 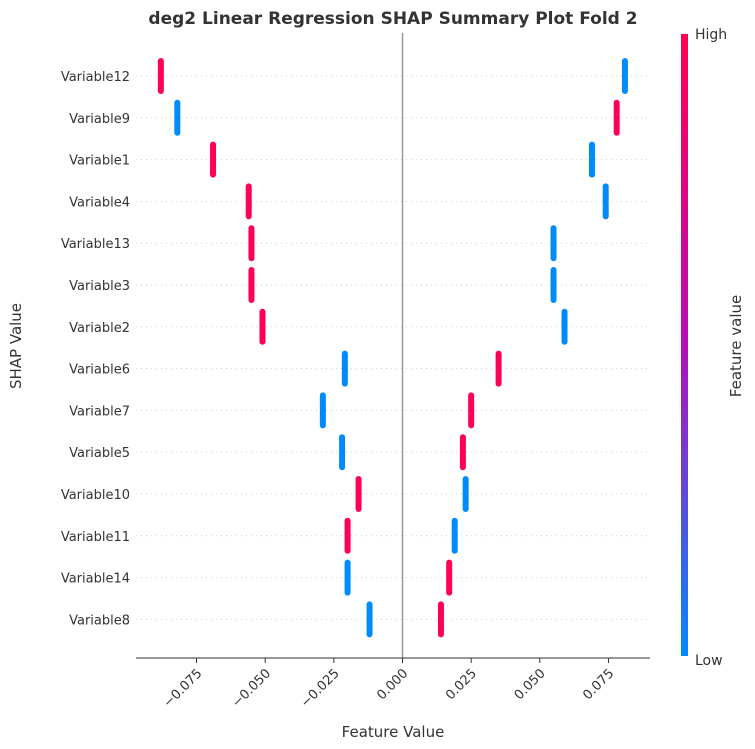 I want to click on x-tick-label: 0.075, so click(x=598, y=684).